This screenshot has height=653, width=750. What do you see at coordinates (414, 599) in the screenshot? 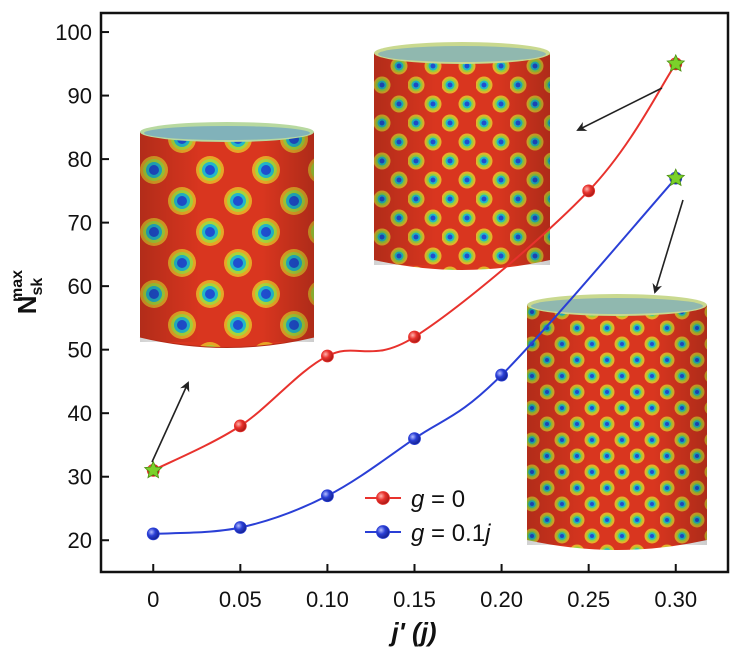
I see `x-tick-label: 0.15` at bounding box center [414, 599].